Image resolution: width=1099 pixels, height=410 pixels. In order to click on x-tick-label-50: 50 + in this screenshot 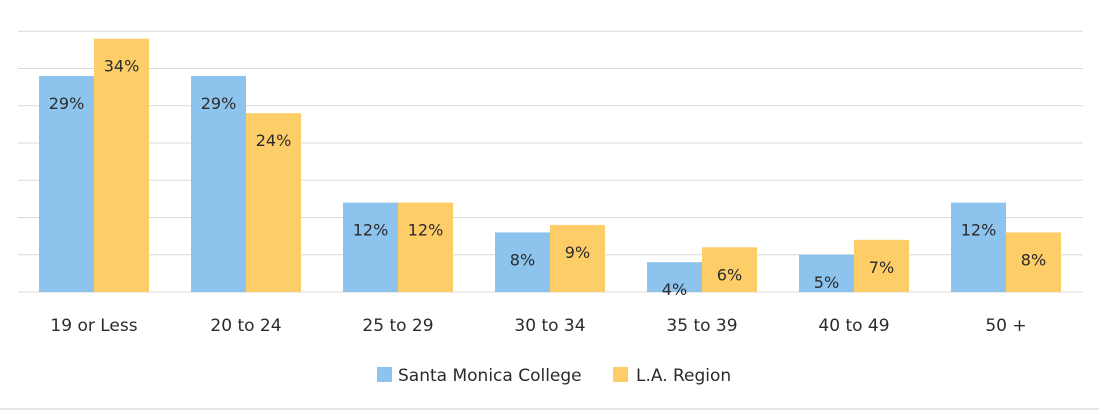, I will do `click(1005, 326)`.